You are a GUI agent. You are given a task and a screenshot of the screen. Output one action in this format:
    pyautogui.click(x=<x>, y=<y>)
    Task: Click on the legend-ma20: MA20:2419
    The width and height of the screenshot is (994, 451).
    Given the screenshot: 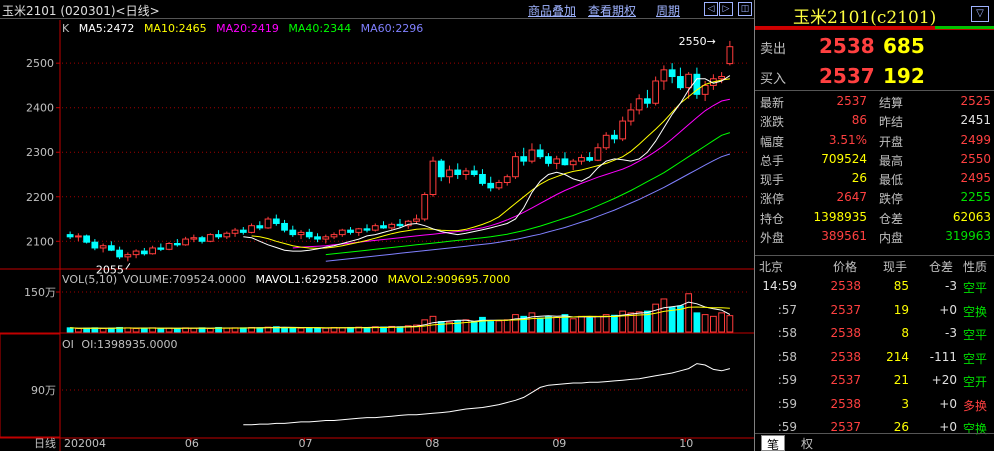 What is the action you would take?
    pyautogui.click(x=247, y=28)
    